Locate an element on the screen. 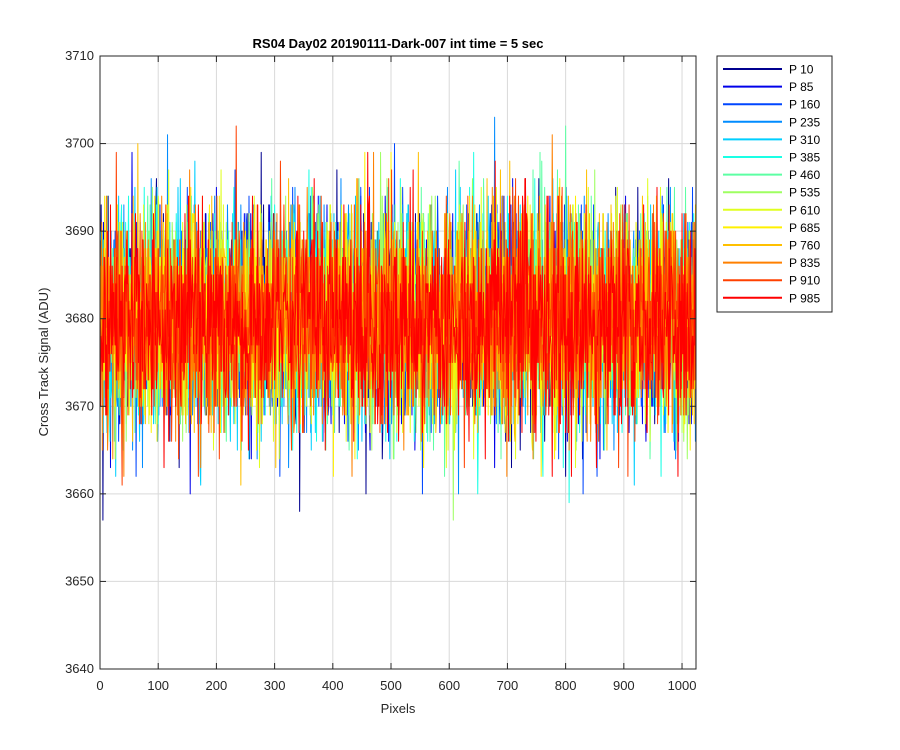 The height and width of the screenshot is (750, 900). legend-box is located at coordinates (774, 184).